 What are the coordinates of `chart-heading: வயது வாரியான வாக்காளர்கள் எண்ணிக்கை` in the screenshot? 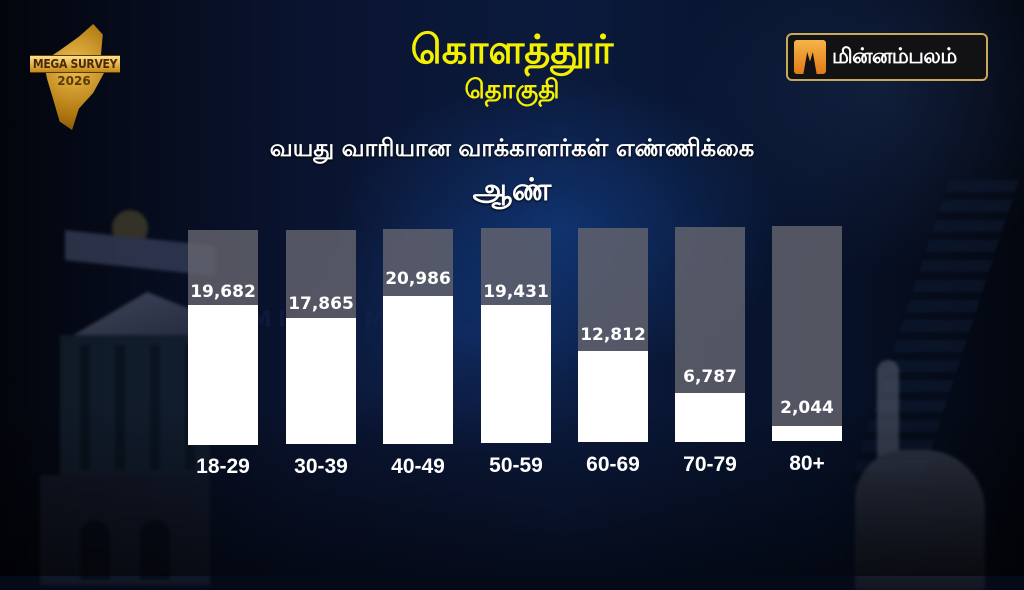 It's located at (512, 148).